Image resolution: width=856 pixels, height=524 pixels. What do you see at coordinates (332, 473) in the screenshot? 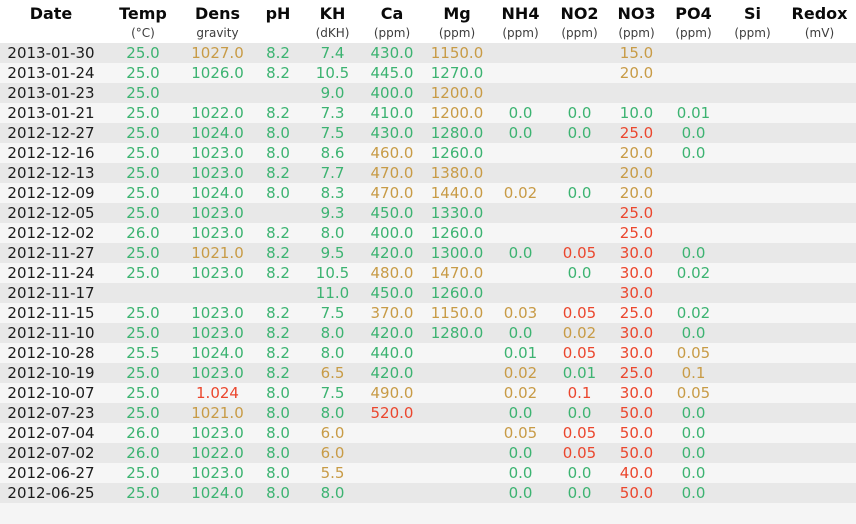
I see `cell-kh: 5.5` at bounding box center [332, 473].